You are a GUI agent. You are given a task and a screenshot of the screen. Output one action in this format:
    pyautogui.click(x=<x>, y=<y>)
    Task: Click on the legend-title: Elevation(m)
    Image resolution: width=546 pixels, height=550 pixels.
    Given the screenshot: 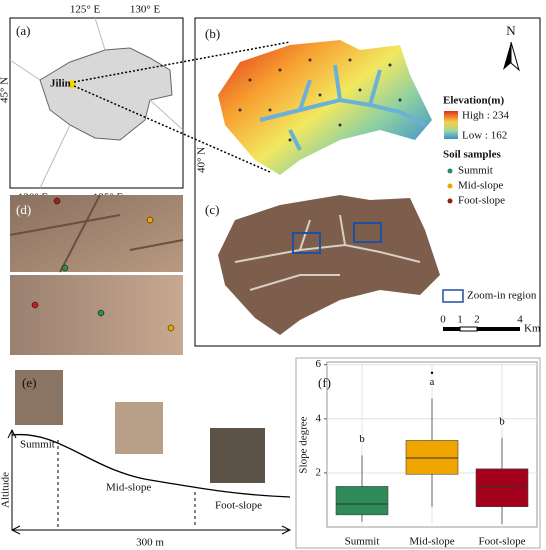 What is the action you would take?
    pyautogui.click(x=473, y=101)
    